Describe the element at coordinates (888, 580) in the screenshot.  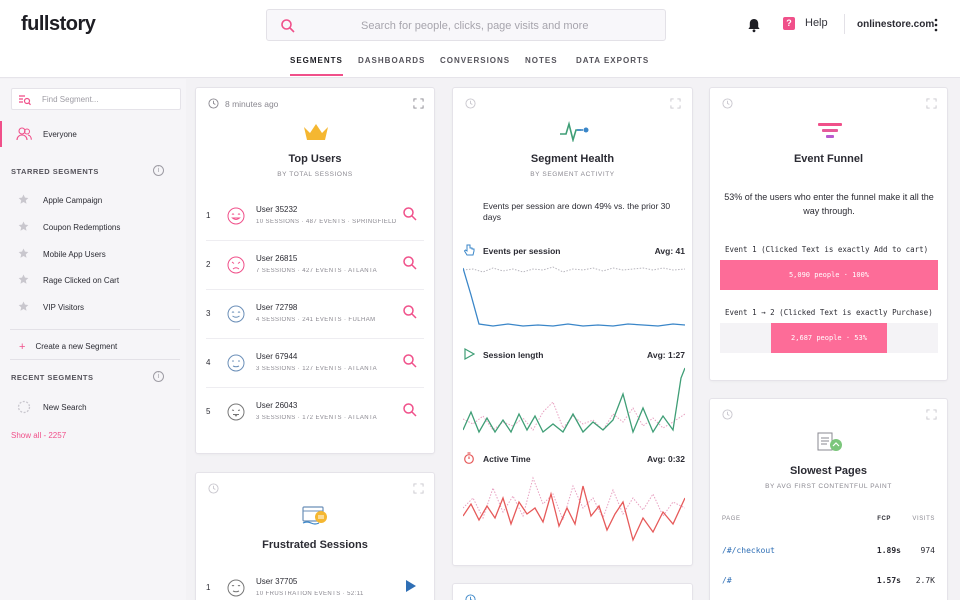
I see `page-fcp: 1.57s` at that location.